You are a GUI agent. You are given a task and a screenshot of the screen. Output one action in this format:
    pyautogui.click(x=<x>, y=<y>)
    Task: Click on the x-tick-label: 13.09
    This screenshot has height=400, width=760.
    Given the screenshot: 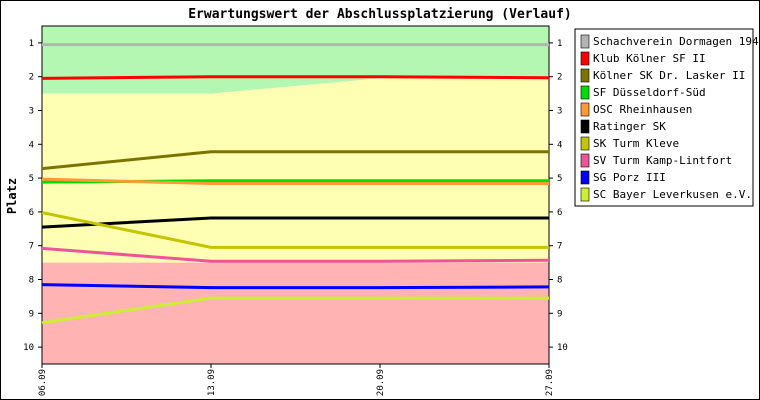 What is the action you would take?
    pyautogui.click(x=212, y=382)
    